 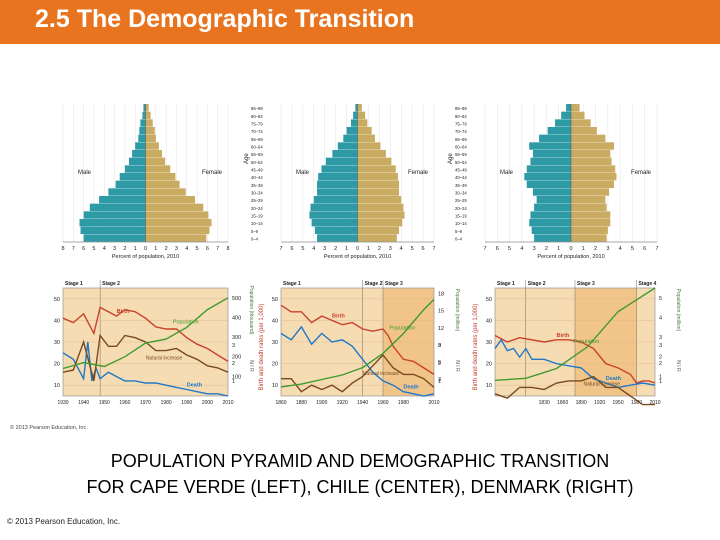 What do you see at coordinates (124, 403) in the screenshot?
I see `x-tick-label: 1960` at bounding box center [124, 403].